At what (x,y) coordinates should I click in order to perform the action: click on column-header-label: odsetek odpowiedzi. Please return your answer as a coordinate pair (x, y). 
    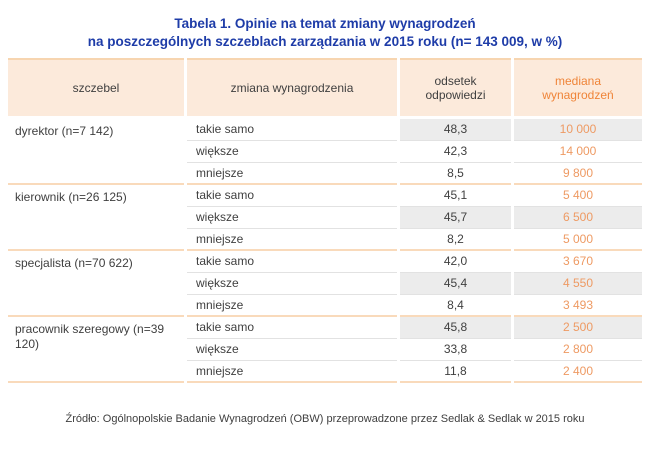
    Looking at the image, I should click on (455, 88).